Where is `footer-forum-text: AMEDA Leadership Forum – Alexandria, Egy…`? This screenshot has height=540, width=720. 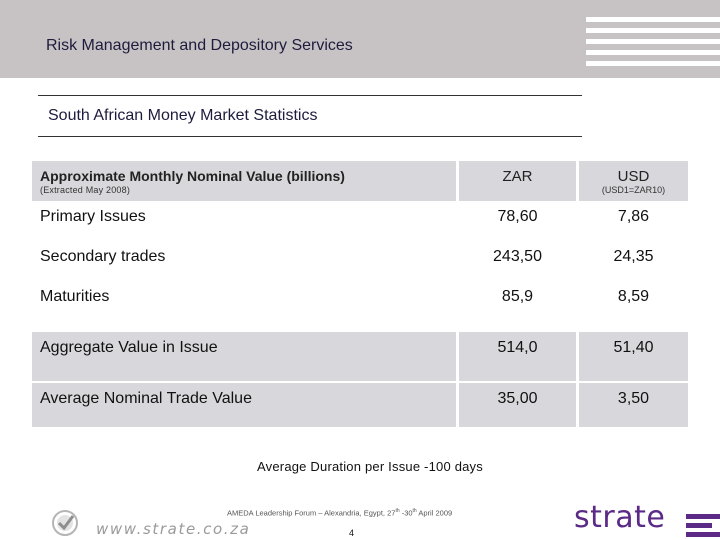 footer-forum-text: AMEDA Leadership Forum – Alexandria, Egy… is located at coordinates (340, 513).